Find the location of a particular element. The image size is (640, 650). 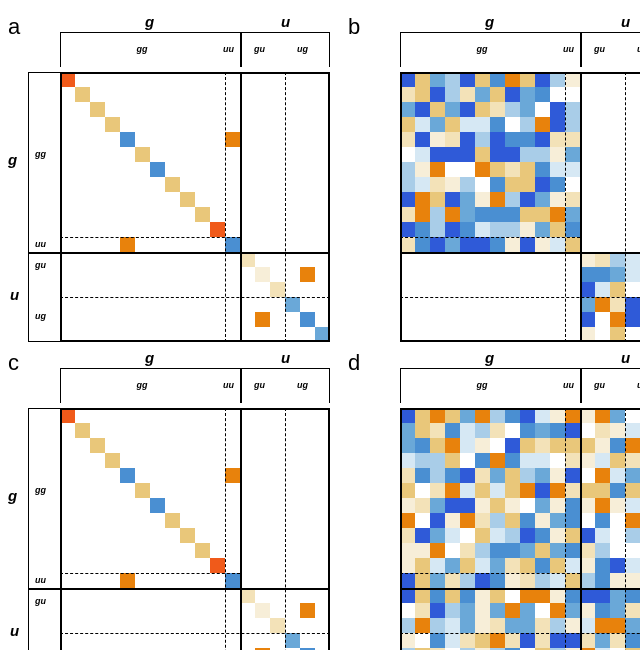

column-sub-uu: uu is located at coordinates (568, 385).